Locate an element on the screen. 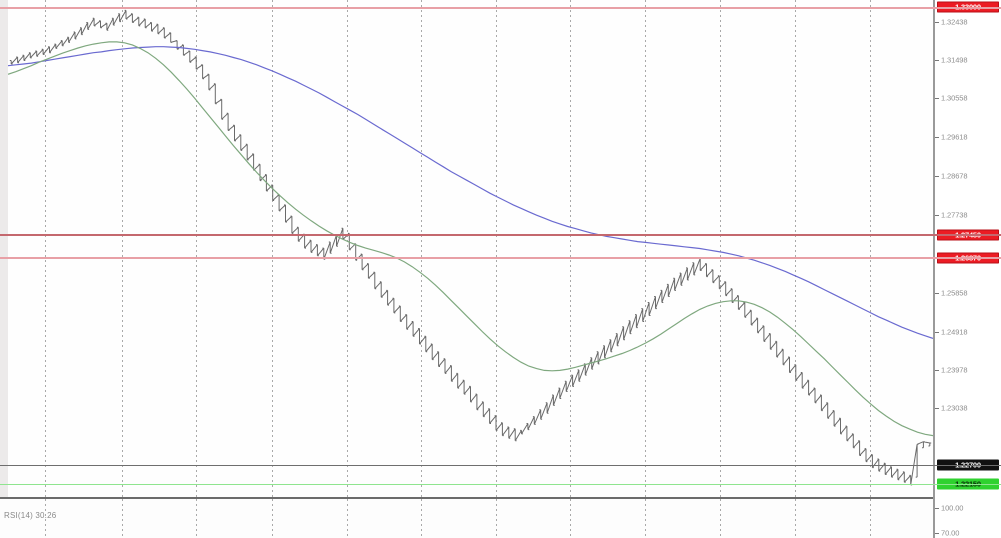 The width and height of the screenshot is (1001, 538). axis-label-2: 1.30558 is located at coordinates (954, 98).